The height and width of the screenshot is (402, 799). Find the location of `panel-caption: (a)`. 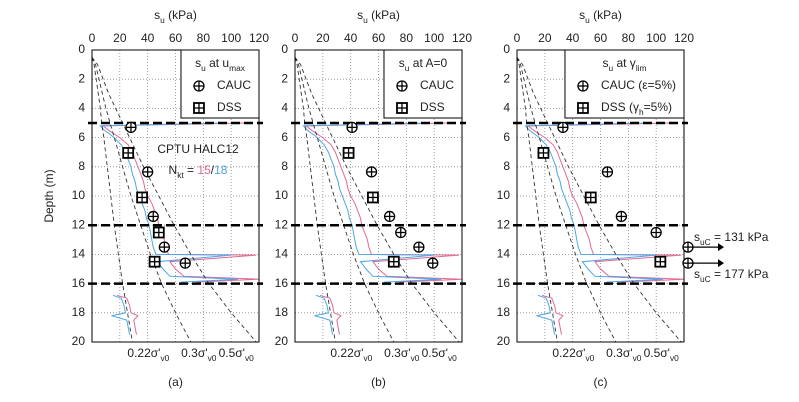

panel-caption: (a) is located at coordinates (175, 382).